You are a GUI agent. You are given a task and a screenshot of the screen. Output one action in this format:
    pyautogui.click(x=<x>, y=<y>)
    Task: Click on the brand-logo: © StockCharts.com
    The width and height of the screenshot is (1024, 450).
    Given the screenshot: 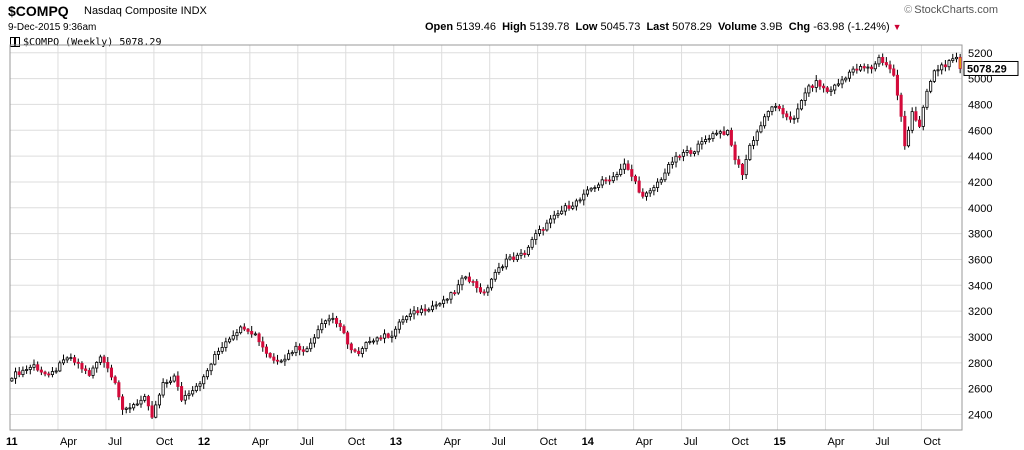 What is the action you would take?
    pyautogui.click(x=951, y=10)
    